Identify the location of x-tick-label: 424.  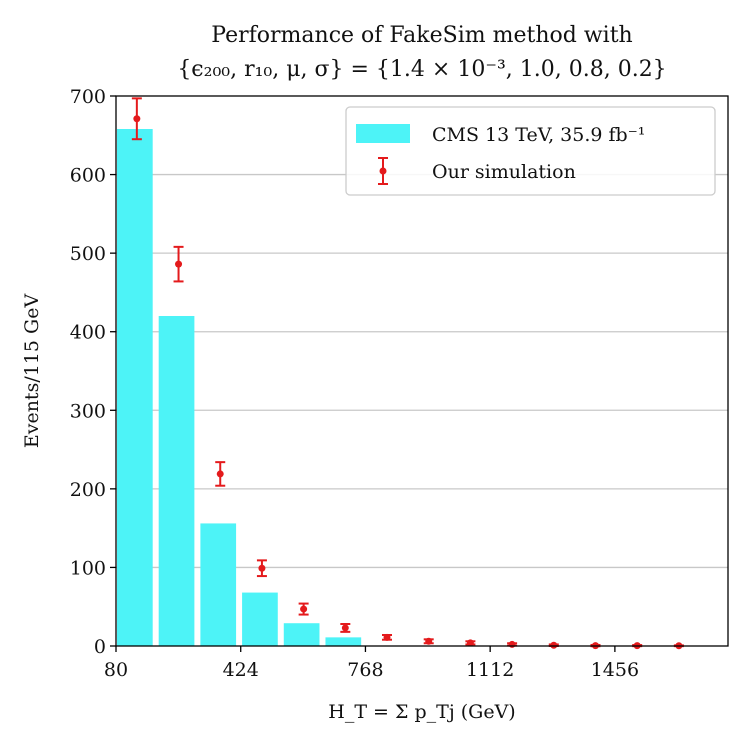
(241, 670).